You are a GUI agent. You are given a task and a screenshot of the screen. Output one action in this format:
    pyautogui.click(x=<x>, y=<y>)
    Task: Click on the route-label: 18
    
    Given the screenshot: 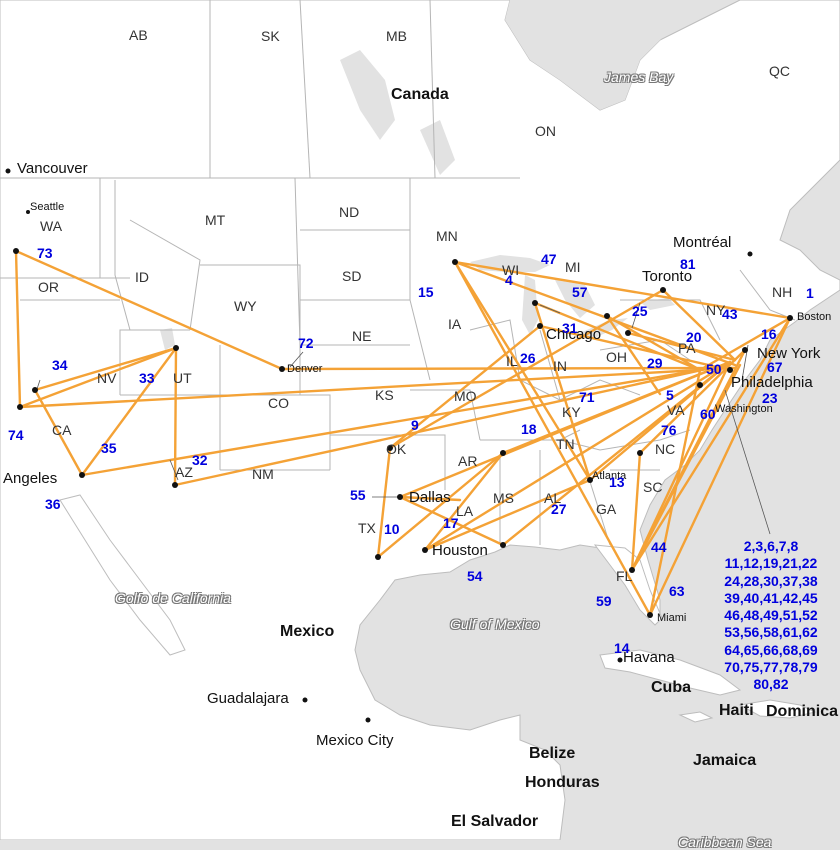 What is the action you would take?
    pyautogui.click(x=529, y=429)
    